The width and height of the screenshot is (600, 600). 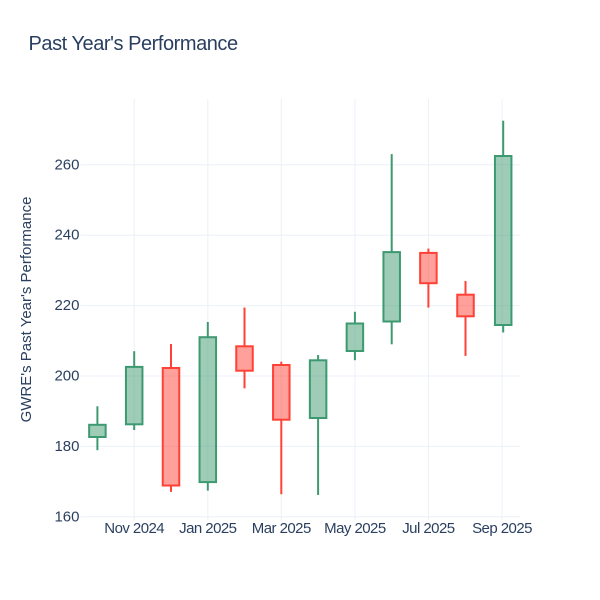 I want to click on svg-text: GWRE's Past Year's Performance, so click(x=26, y=310).